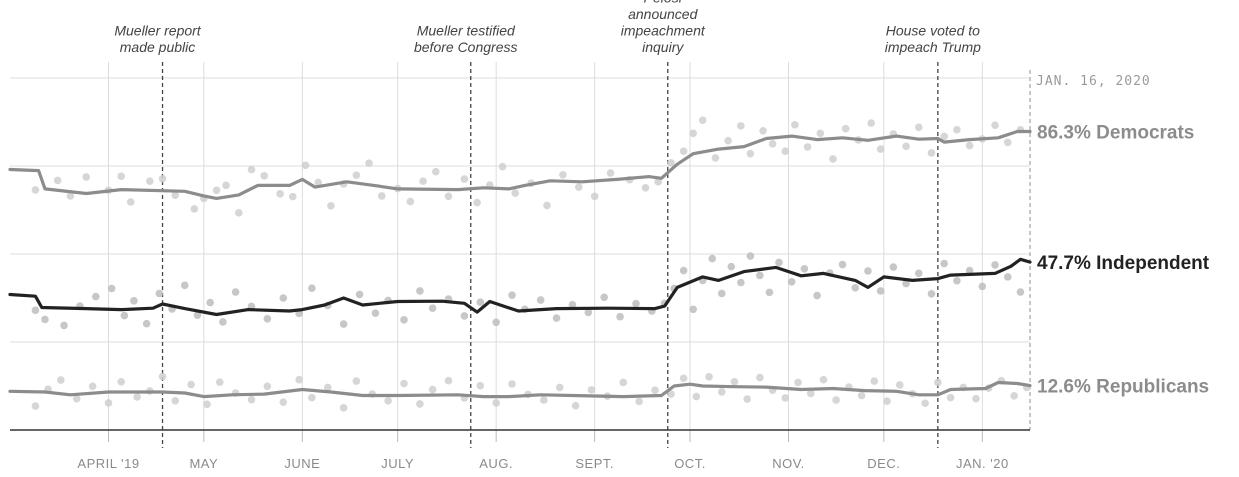 The height and width of the screenshot is (477, 1239). Describe the element at coordinates (1123, 387) in the screenshot. I see `end-label-republicans: 12.6% Republicans` at that location.